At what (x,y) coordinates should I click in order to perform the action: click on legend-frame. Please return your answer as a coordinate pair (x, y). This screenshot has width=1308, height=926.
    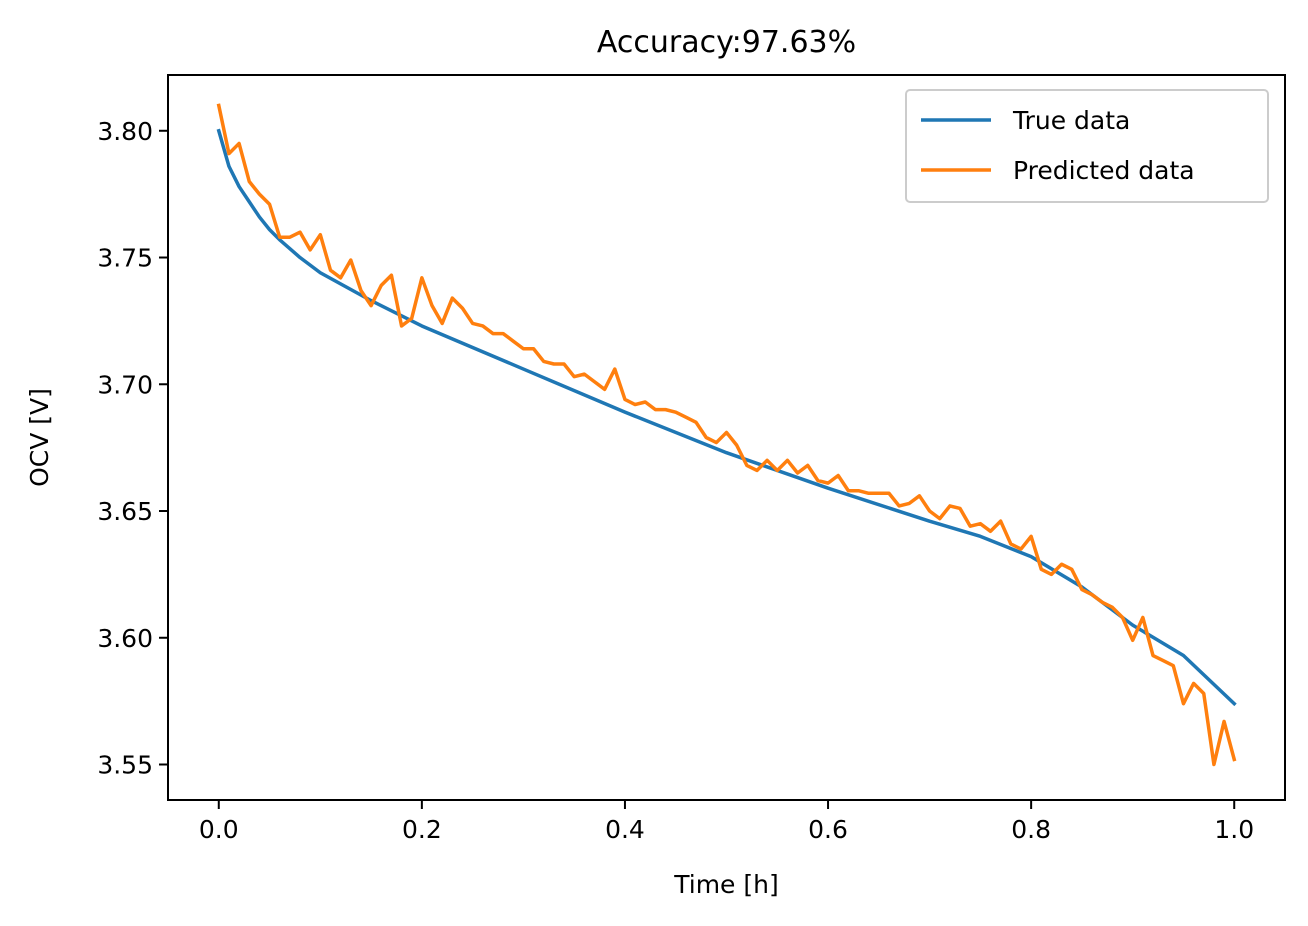
    Looking at the image, I should click on (1087, 146).